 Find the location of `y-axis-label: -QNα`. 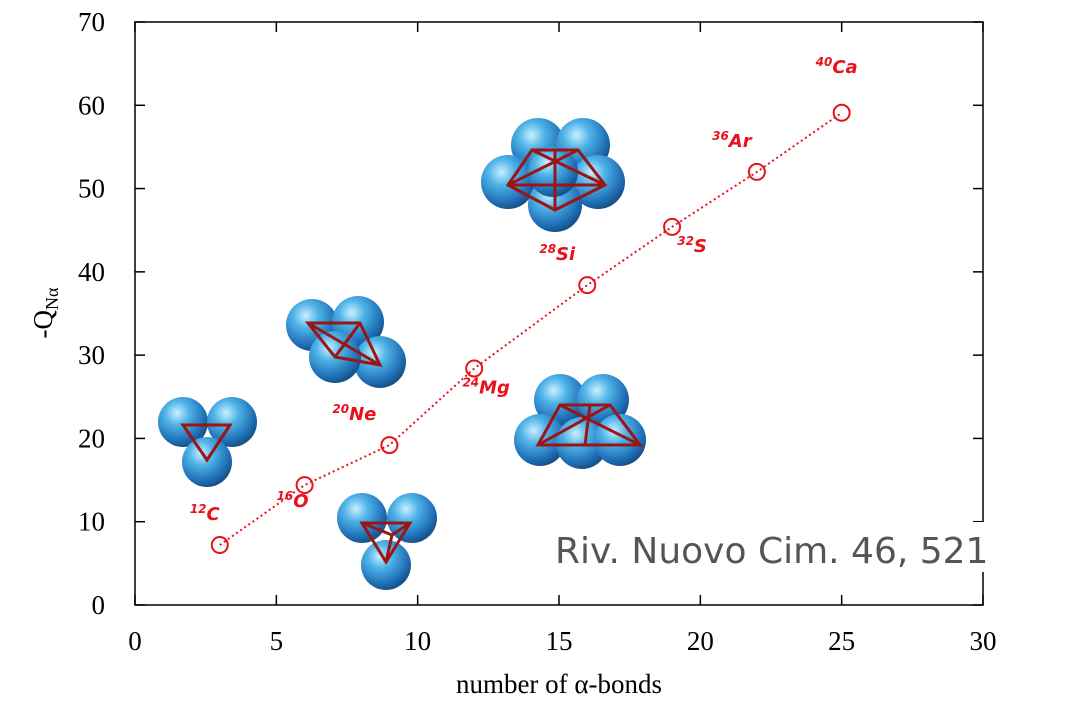

y-axis-label: -QNα is located at coordinates (45, 312).